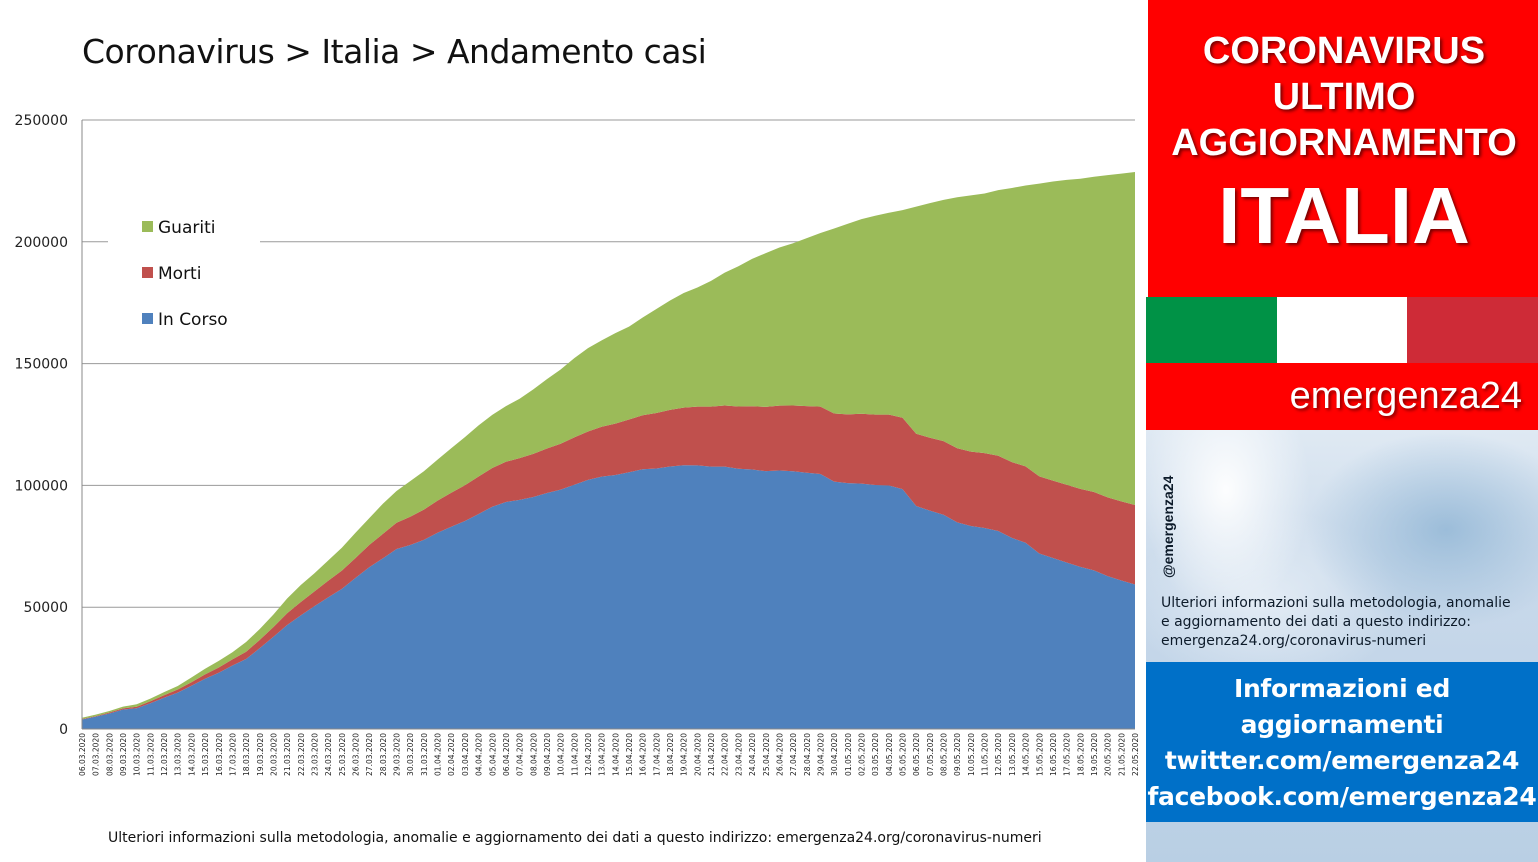 The image size is (1538, 862). Describe the element at coordinates (752, 754) in the screenshot. I see `x-tick-label-49: 24.04.2020` at that location.